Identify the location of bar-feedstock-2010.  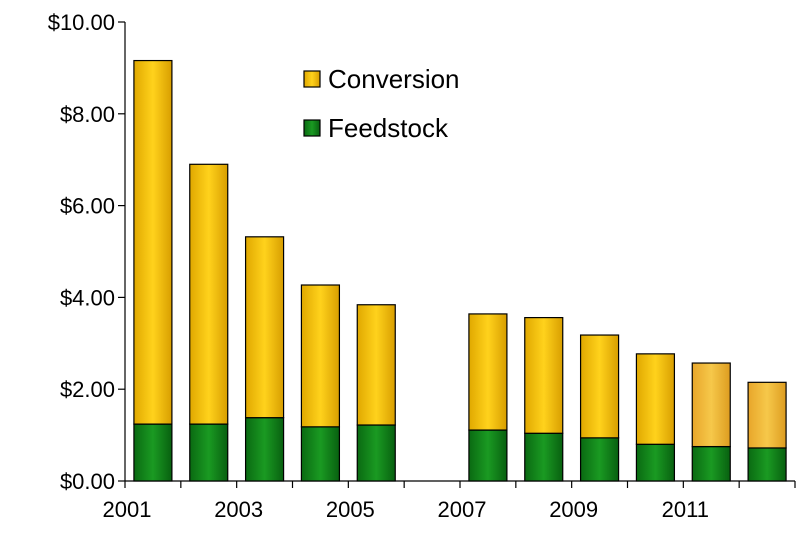
(655, 462).